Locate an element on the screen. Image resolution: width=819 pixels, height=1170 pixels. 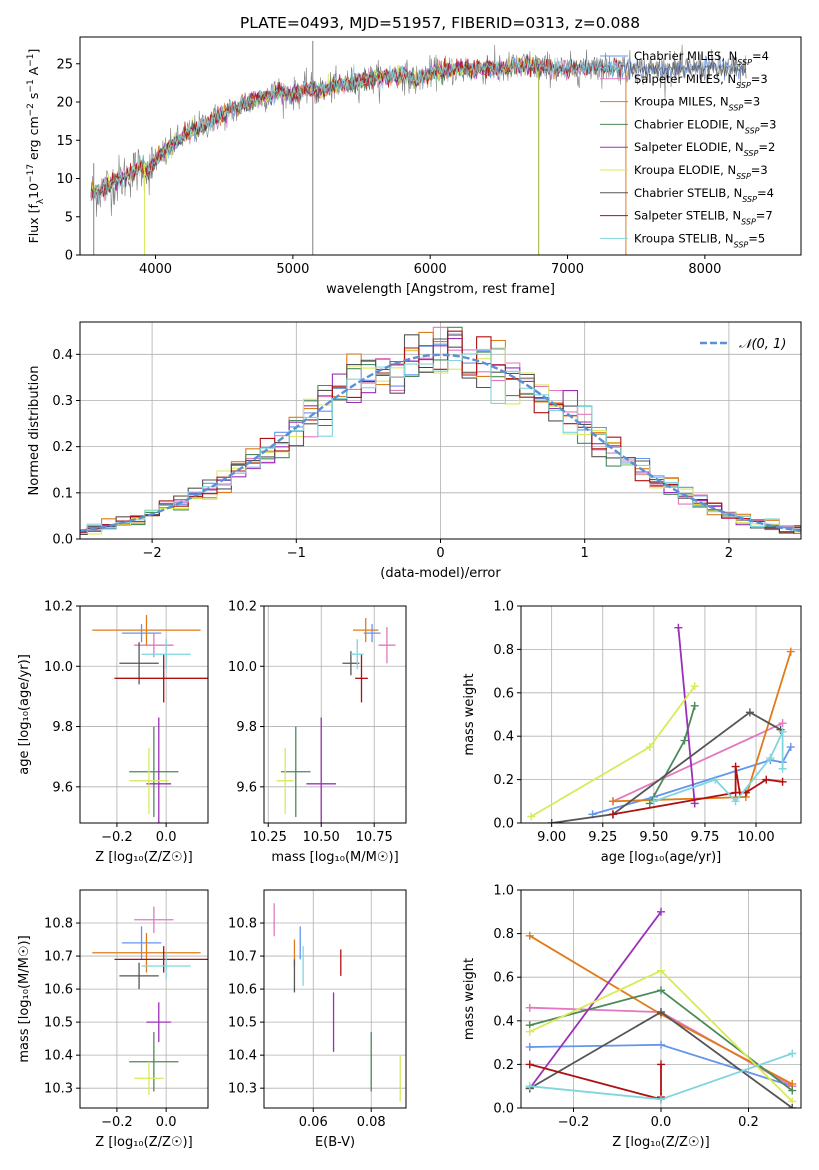
weight-marker-krou_miles is located at coordinates (529, 935).